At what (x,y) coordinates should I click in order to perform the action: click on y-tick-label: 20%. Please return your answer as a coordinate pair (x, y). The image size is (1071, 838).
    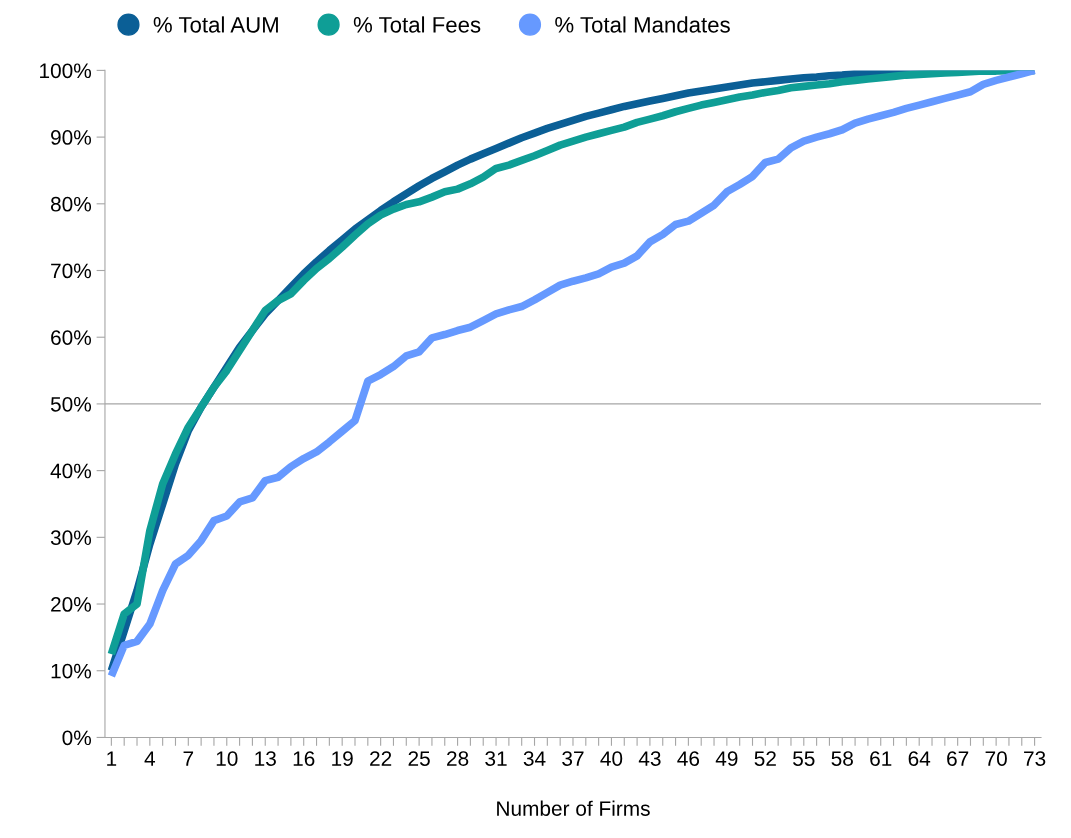
    Looking at the image, I should click on (71, 604).